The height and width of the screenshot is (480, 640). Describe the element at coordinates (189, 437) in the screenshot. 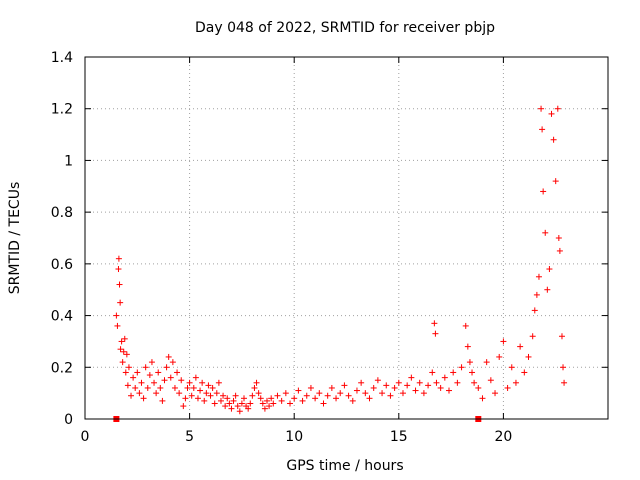

I see `x-tick-label: 5` at that location.